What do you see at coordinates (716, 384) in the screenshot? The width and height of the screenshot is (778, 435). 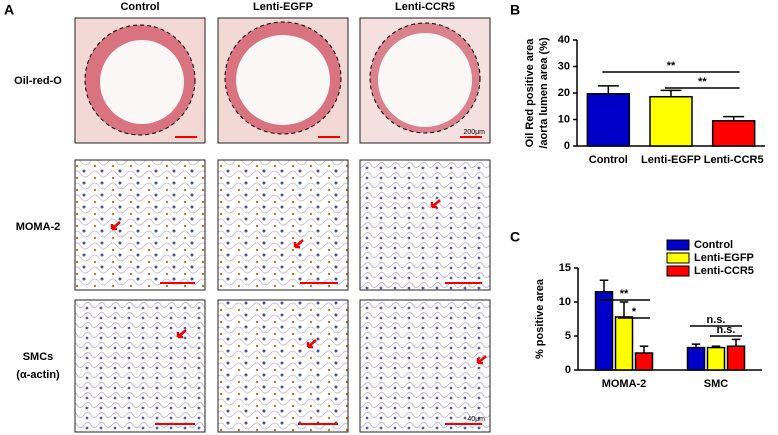 I see `x-tick-label: SMC` at bounding box center [716, 384].